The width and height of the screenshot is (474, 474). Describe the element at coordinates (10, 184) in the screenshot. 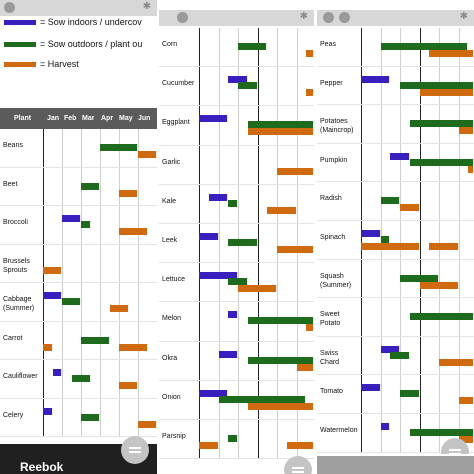

I see `plant-name: Beet` at that location.